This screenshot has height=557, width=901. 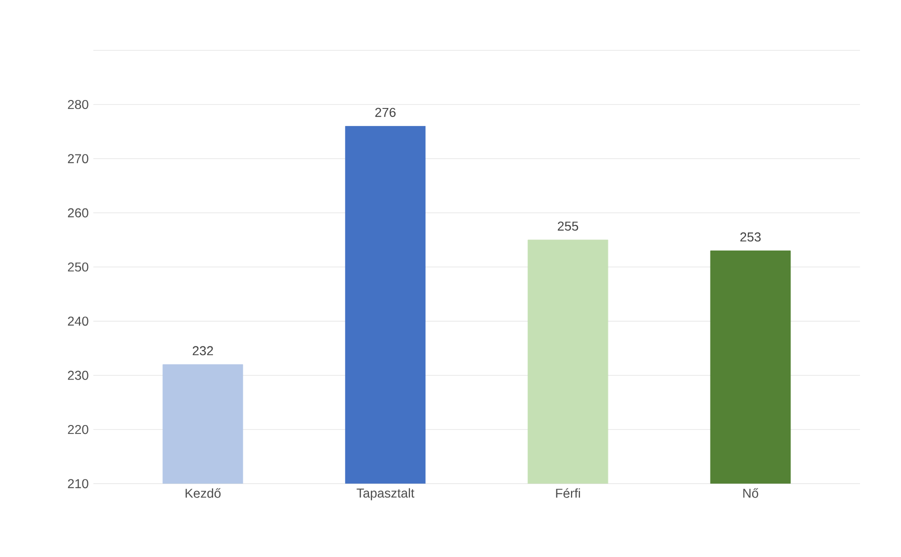 What do you see at coordinates (78, 159) in the screenshot?
I see `y-tick-label: 270` at bounding box center [78, 159].